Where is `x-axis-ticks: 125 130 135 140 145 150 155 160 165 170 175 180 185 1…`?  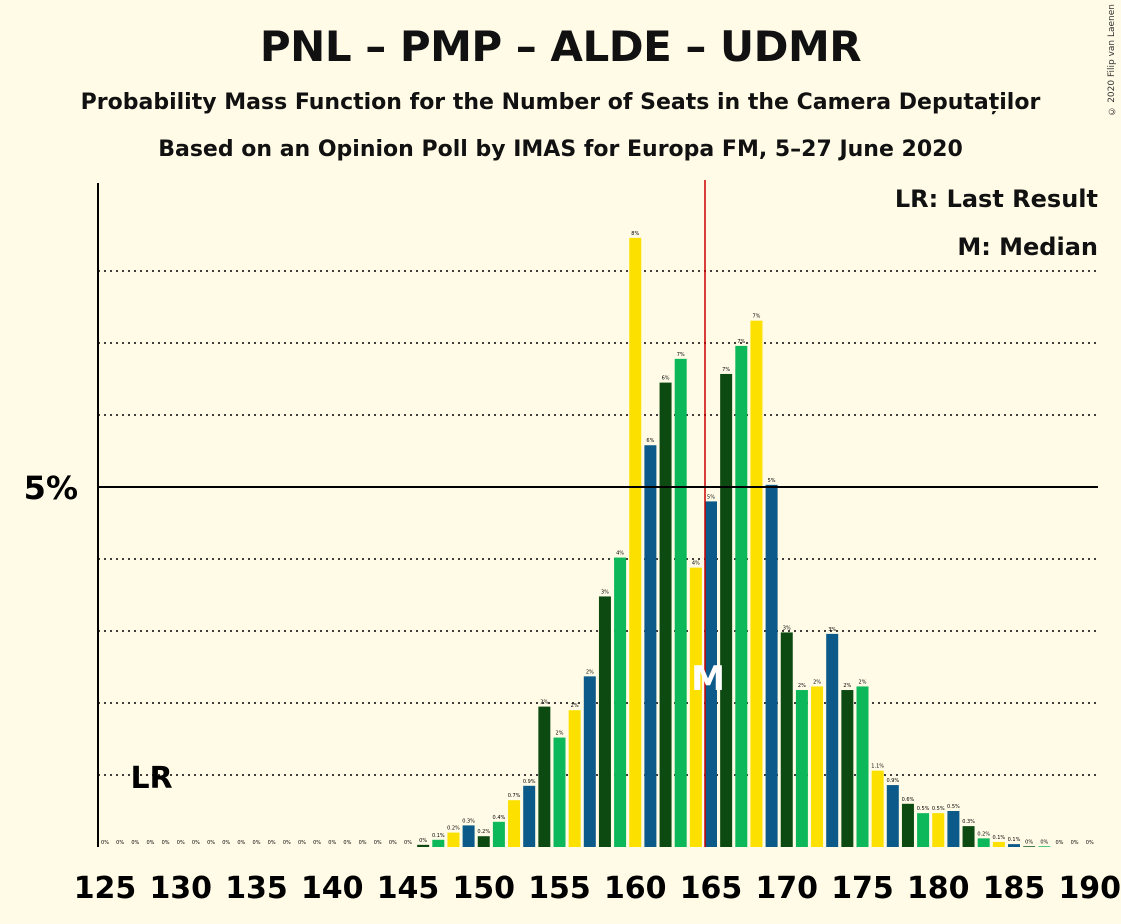
x-axis-ticks: 125 130 135 140 145 150 155 160 165 170 175 180 185 1… is located at coordinates (597, 888).